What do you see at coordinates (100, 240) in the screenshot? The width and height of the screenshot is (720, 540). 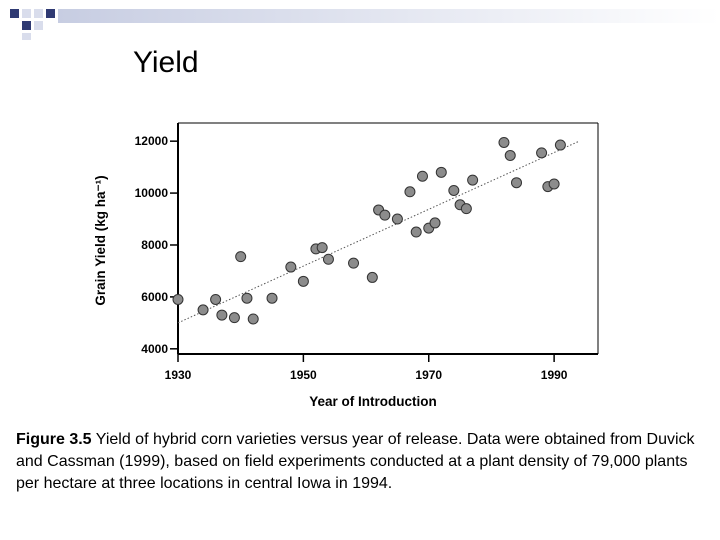 I see `y-axis-label: Grain Yield (kg ha⁻¹)` at bounding box center [100, 240].